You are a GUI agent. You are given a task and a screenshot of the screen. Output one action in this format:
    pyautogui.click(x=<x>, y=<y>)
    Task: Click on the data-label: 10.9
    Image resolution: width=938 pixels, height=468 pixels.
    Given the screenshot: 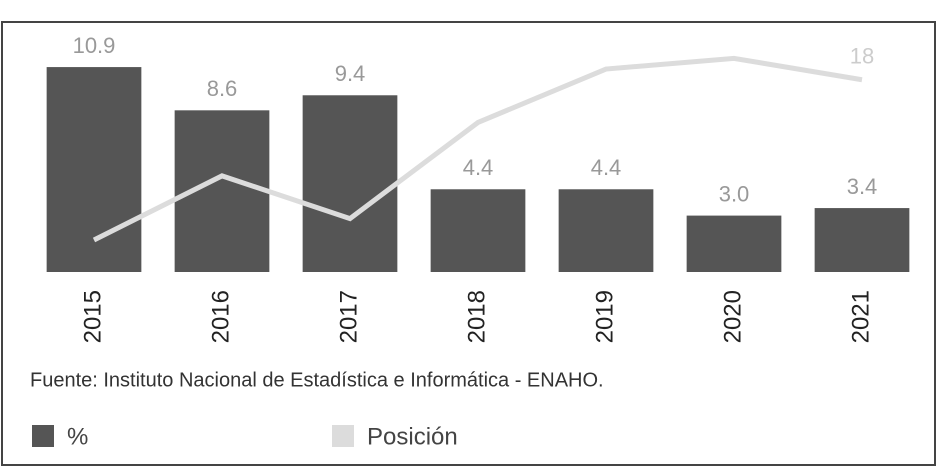 What is the action you would take?
    pyautogui.click(x=94, y=45)
    